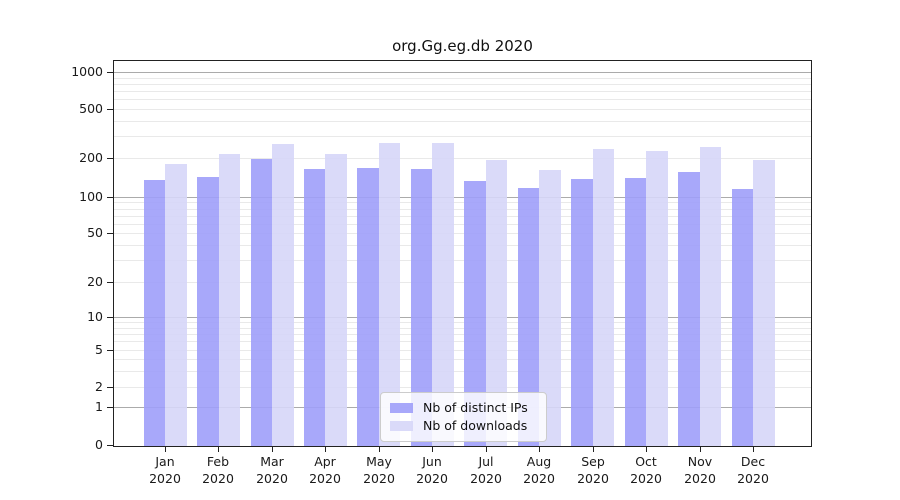 Image resolution: width=900 pixels, height=500 pixels. Describe the element at coordinates (99, 406) in the screenshot. I see `y-tick-label: 1` at that location.